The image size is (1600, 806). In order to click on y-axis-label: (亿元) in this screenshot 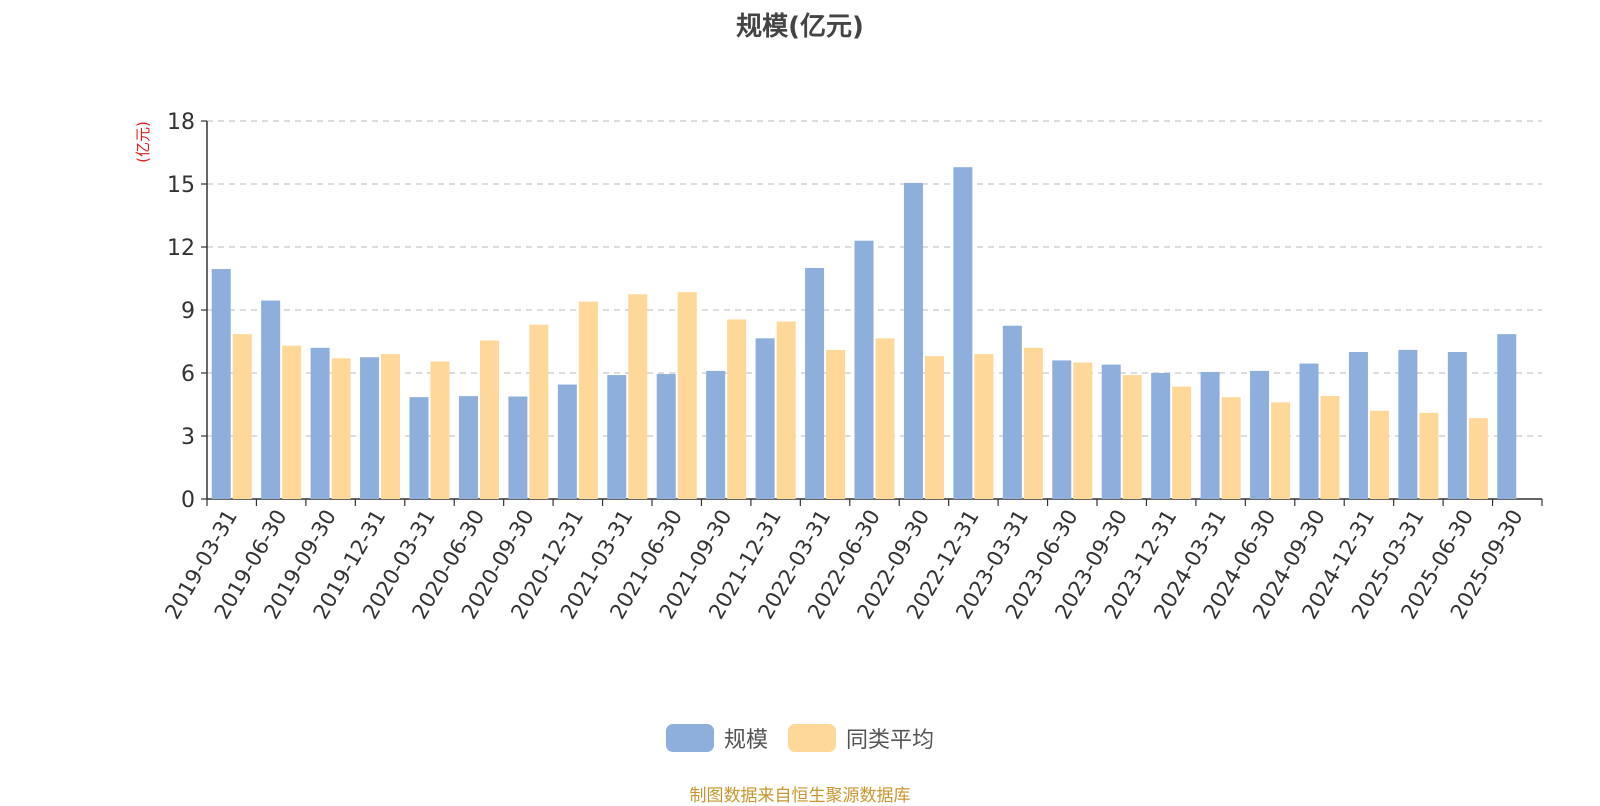, I will do `click(143, 142)`.